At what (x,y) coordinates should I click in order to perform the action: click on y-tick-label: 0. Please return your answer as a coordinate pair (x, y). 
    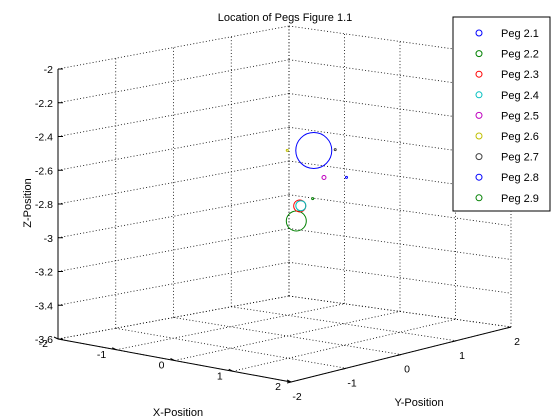
    Looking at the image, I should click on (407, 370).